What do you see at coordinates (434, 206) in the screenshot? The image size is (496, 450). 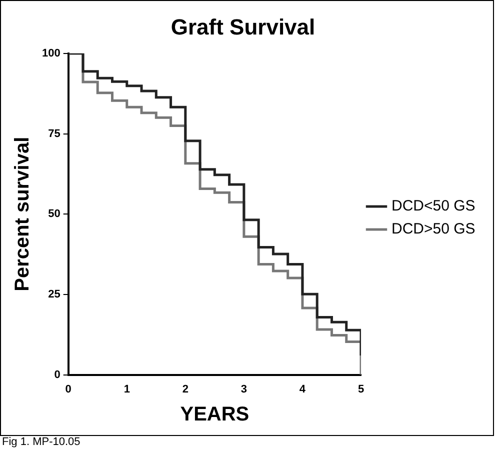 I see `legend-label: DCD<50 GS` at bounding box center [434, 206].